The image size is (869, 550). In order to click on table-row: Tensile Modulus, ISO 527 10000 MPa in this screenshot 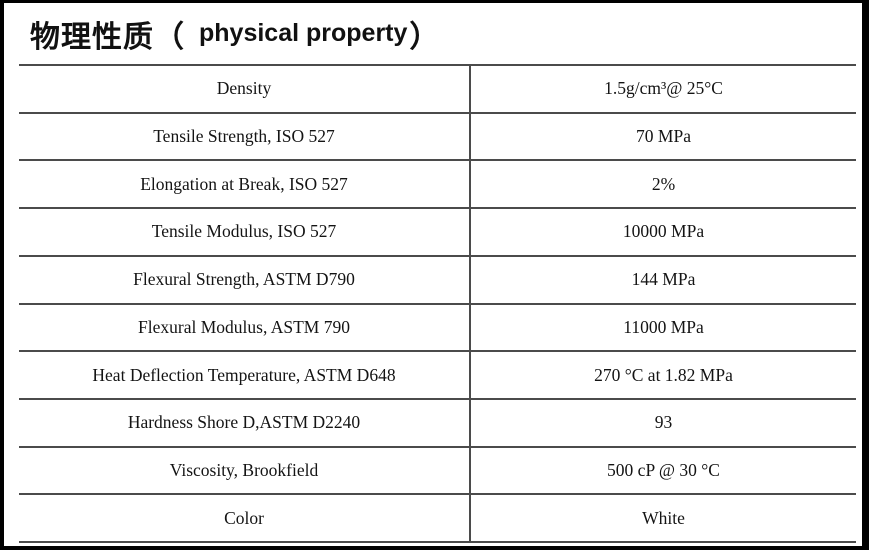, I will do `click(437, 233)`.